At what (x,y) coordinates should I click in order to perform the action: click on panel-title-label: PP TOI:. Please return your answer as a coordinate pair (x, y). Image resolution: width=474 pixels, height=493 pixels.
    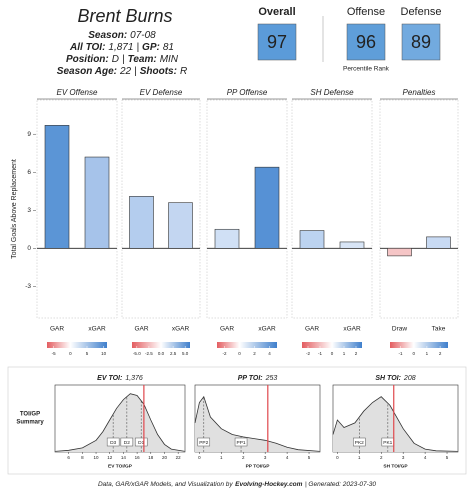
    Looking at the image, I should click on (250, 378).